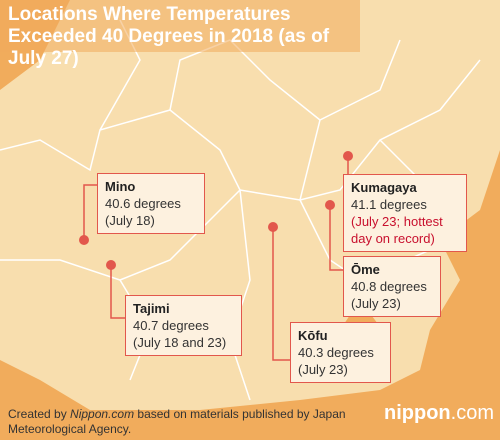 This screenshot has width=500, height=440. I want to click on callout: Kōfu 40.3 degrees (July 23), so click(340, 352).